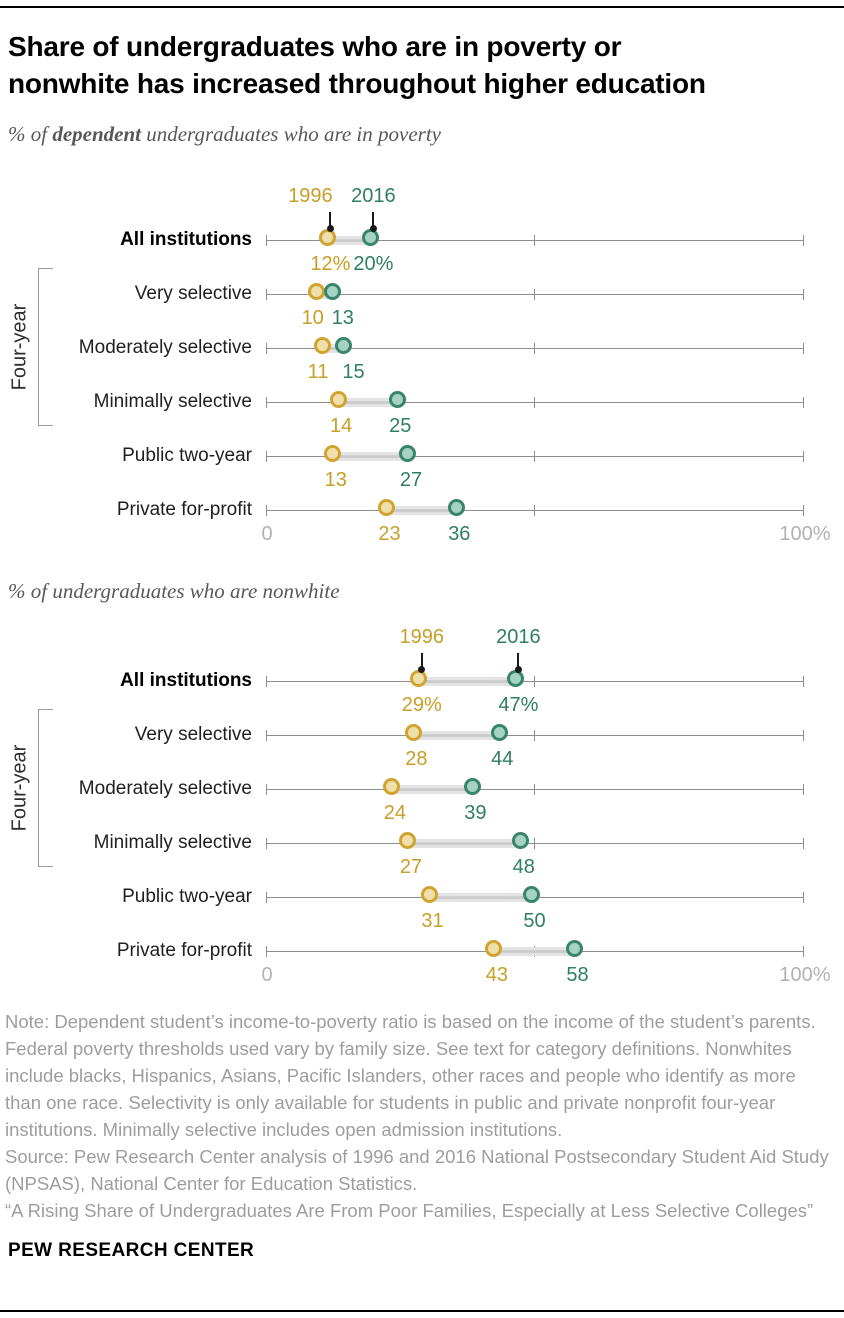  What do you see at coordinates (421, 705) in the screenshot?
I see `value-label-1996: 29%` at bounding box center [421, 705].